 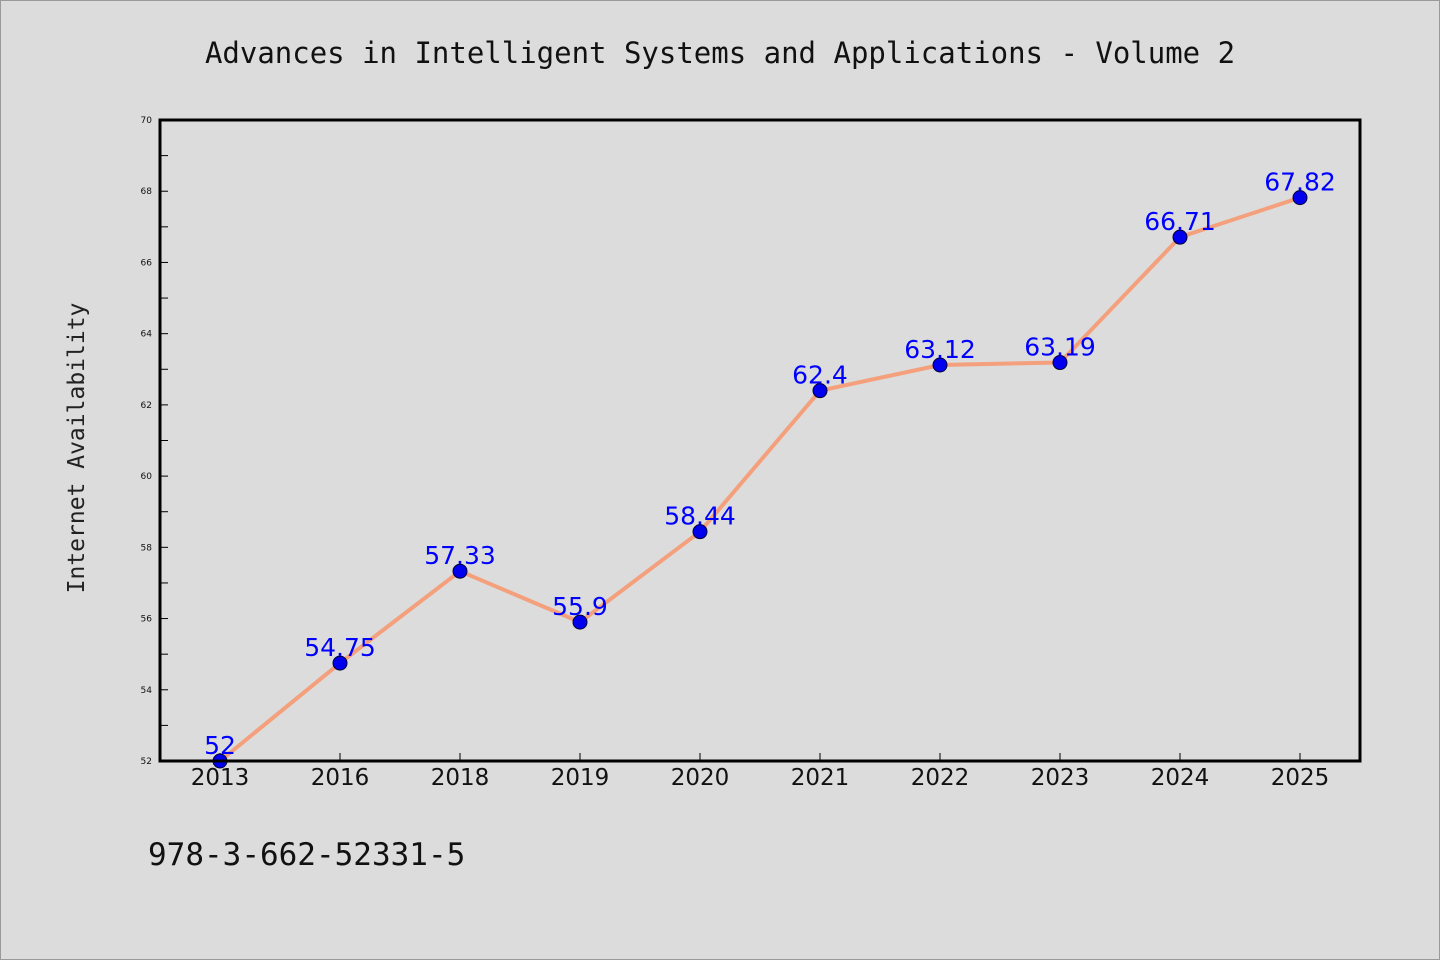 What do you see at coordinates (460, 778) in the screenshot?
I see `x-tick-label: 2018` at bounding box center [460, 778].